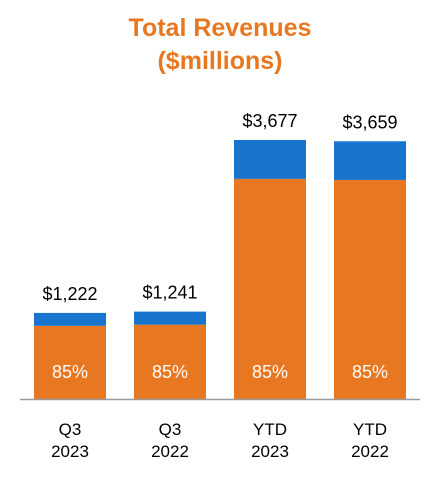 The image size is (440, 480). I want to click on bar-total-label: $3,677, so click(269, 121).